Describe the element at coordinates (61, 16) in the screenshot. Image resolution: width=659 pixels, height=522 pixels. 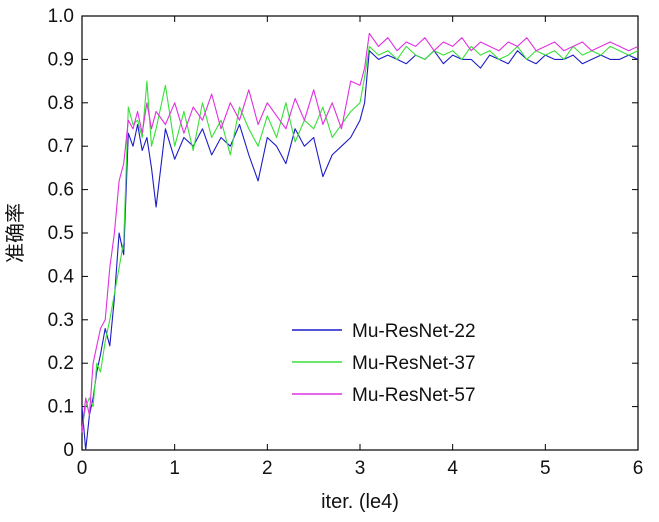
I see `y-tick-label: 1.0` at that location.